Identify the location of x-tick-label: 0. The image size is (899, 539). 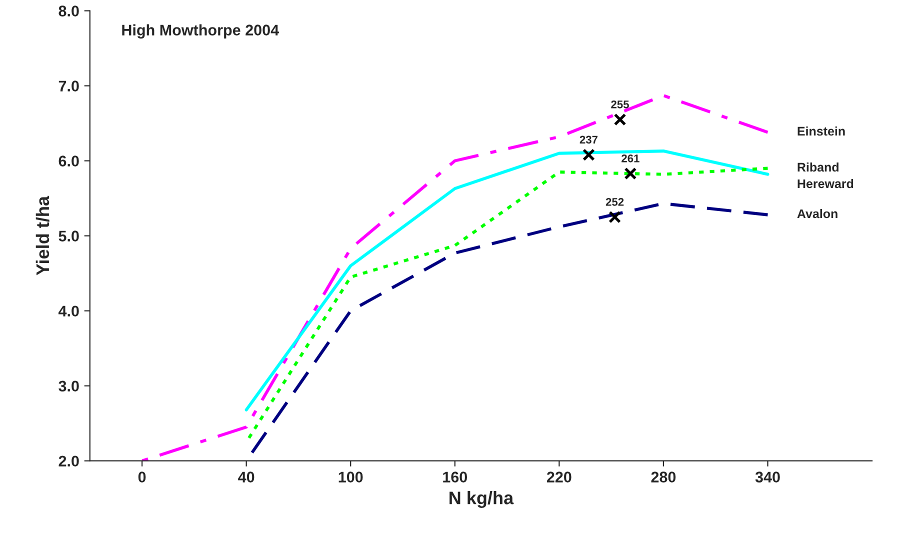
(142, 477).